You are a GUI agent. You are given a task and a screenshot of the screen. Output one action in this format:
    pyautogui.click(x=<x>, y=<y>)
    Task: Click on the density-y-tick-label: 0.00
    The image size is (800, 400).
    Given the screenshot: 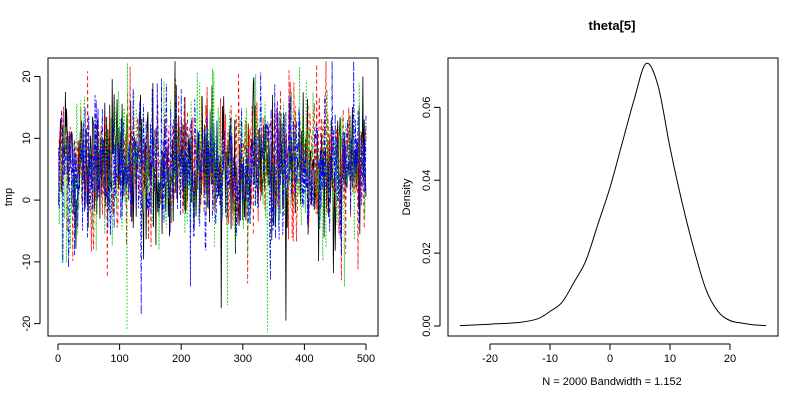 What is the action you would take?
    pyautogui.click(x=427, y=325)
    